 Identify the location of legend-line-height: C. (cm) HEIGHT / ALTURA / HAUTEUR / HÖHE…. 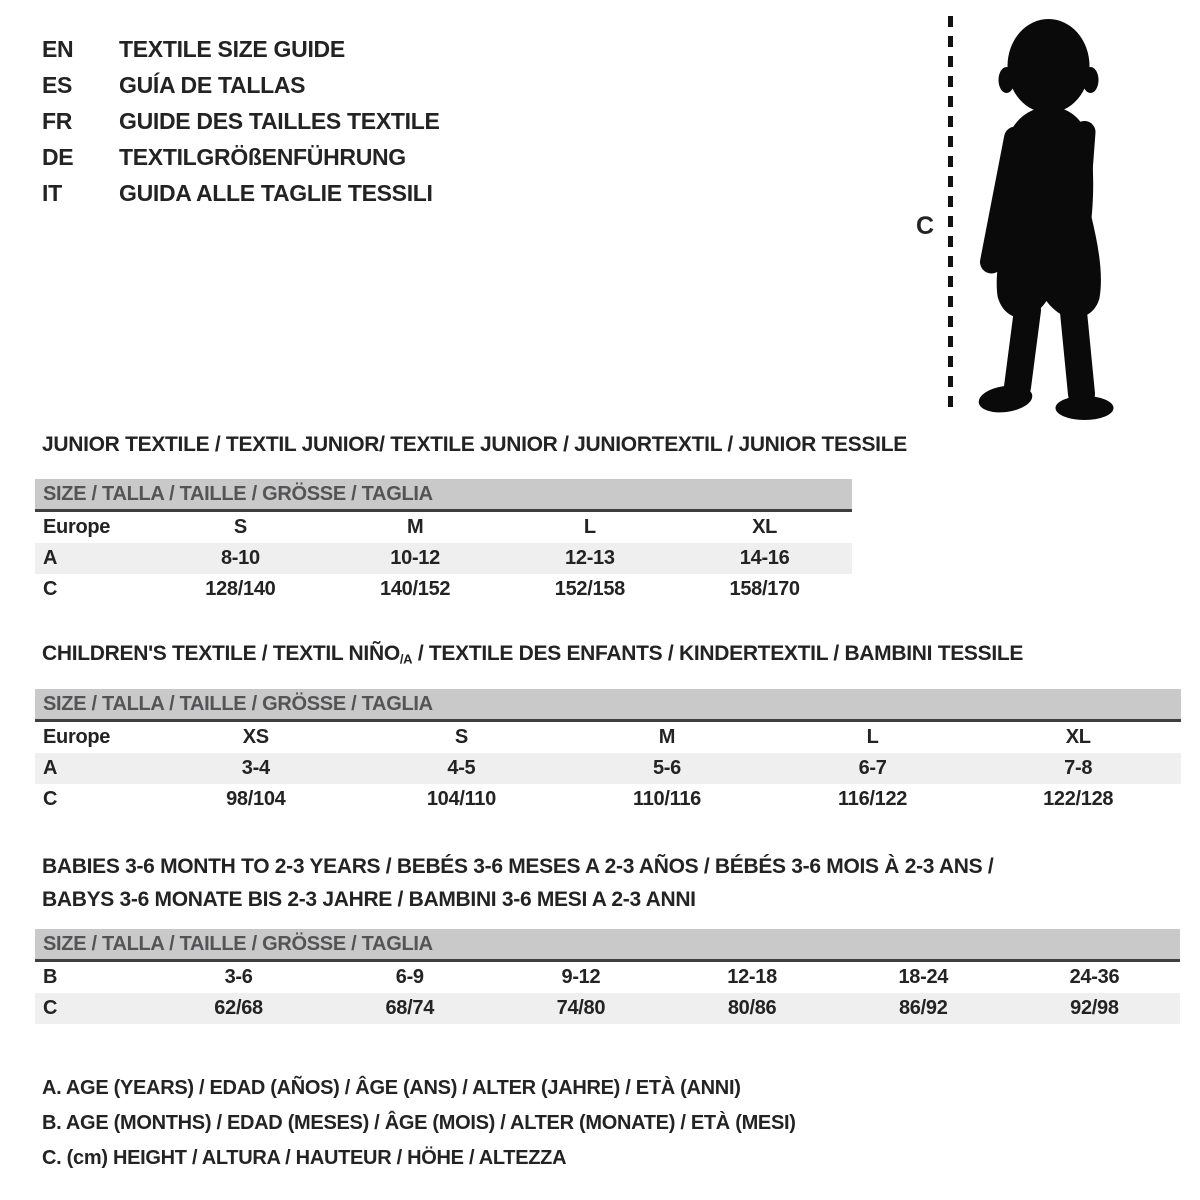
(304, 1158).